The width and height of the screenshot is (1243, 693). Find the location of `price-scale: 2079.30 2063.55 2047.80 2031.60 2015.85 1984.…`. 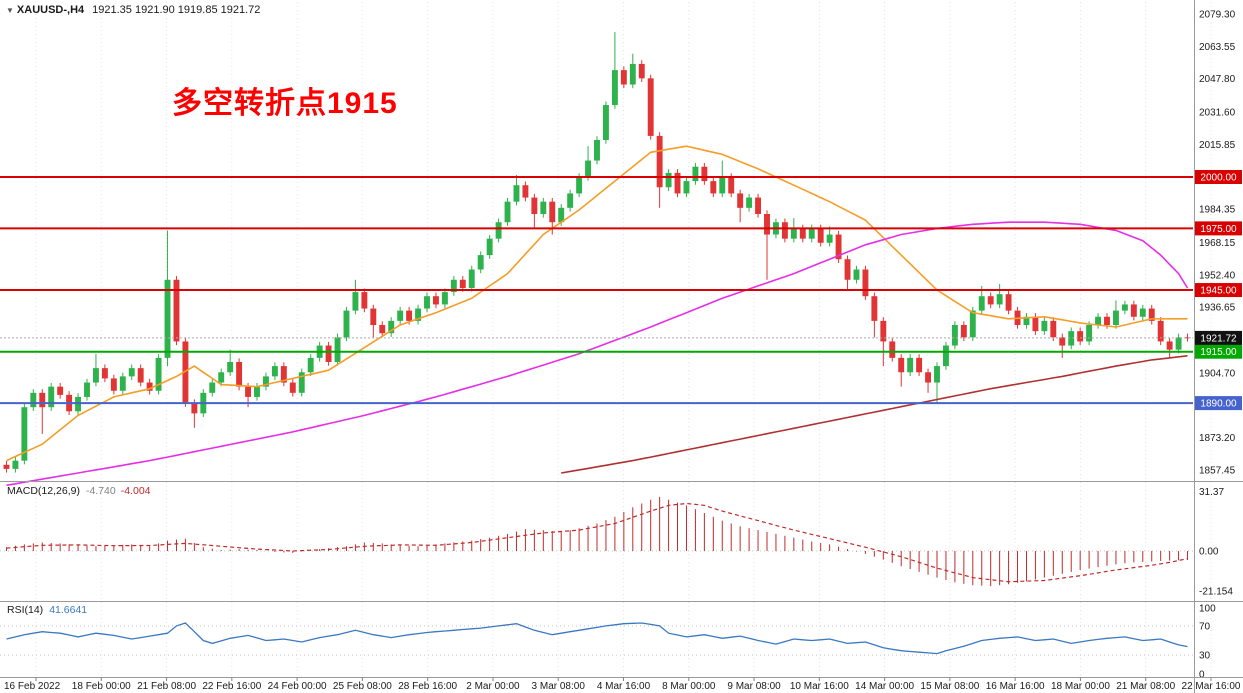

price-scale: 2079.30 2063.55 2047.80 2031.60 2015.85 1984.… is located at coordinates (1217, 243).